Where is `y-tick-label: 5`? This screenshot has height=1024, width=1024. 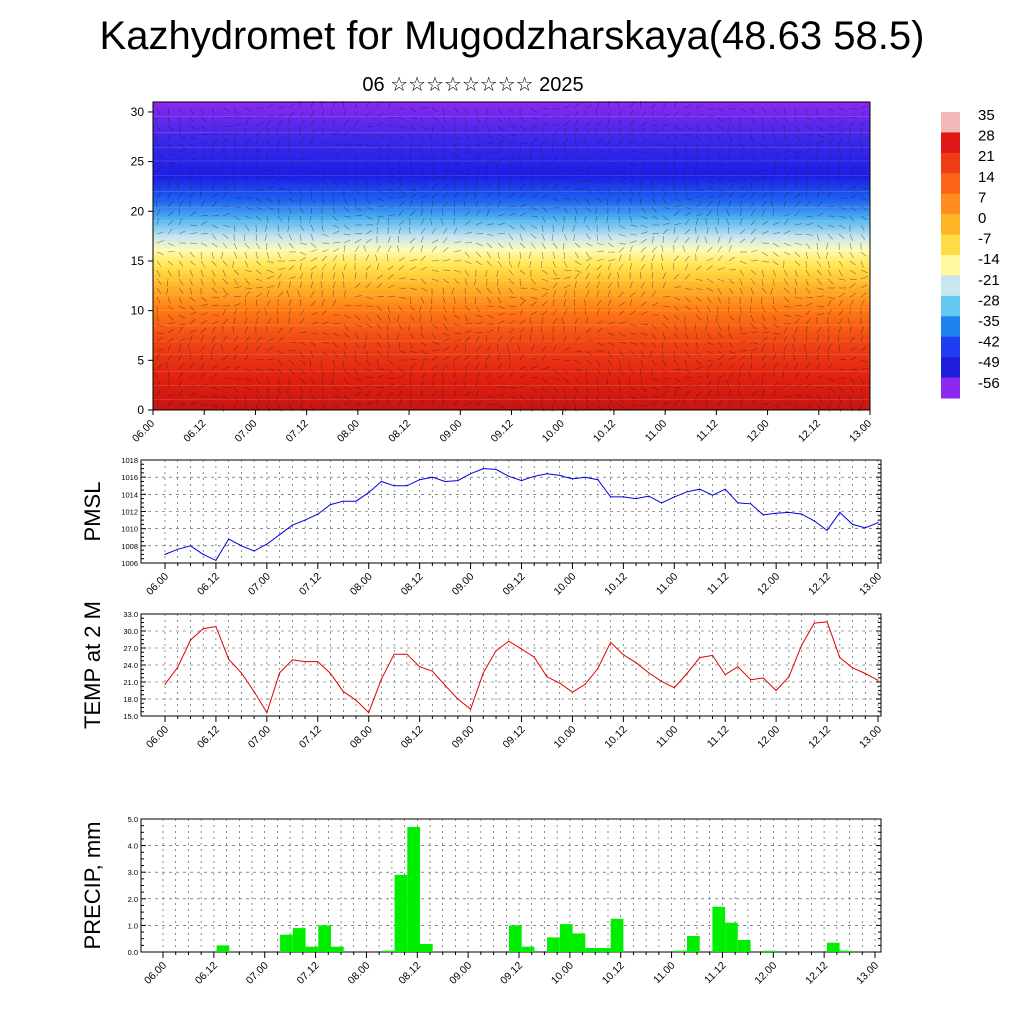
y-tick-label: 5 is located at coordinates (140, 360).